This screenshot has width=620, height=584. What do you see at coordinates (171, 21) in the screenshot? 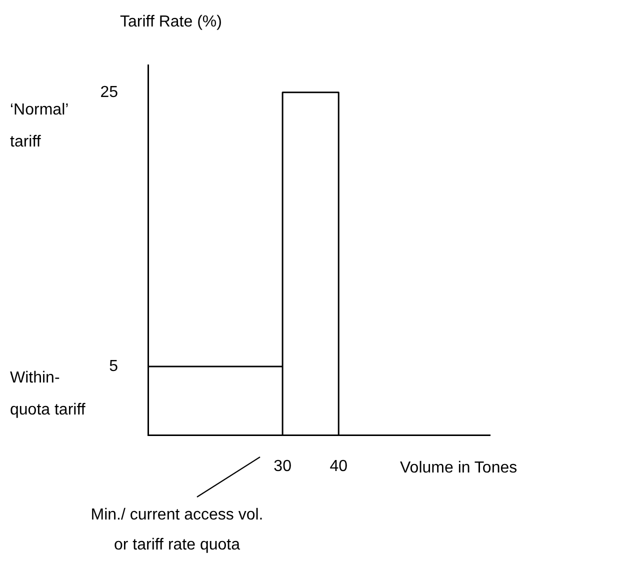
I see `y-axis-title: Tariff Rate (%)` at bounding box center [171, 21].